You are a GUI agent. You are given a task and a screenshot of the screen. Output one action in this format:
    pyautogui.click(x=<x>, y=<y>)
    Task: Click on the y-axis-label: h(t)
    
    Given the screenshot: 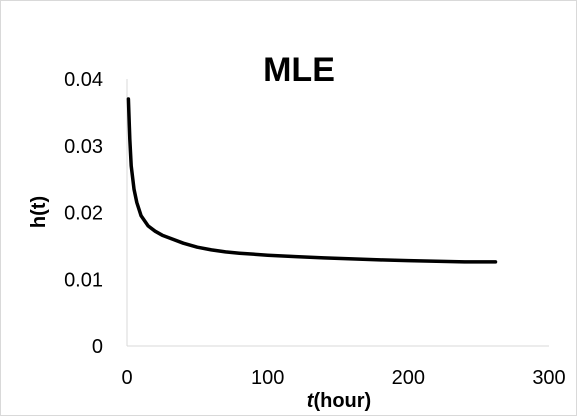 What is the action you would take?
    pyautogui.click(x=39, y=212)
    